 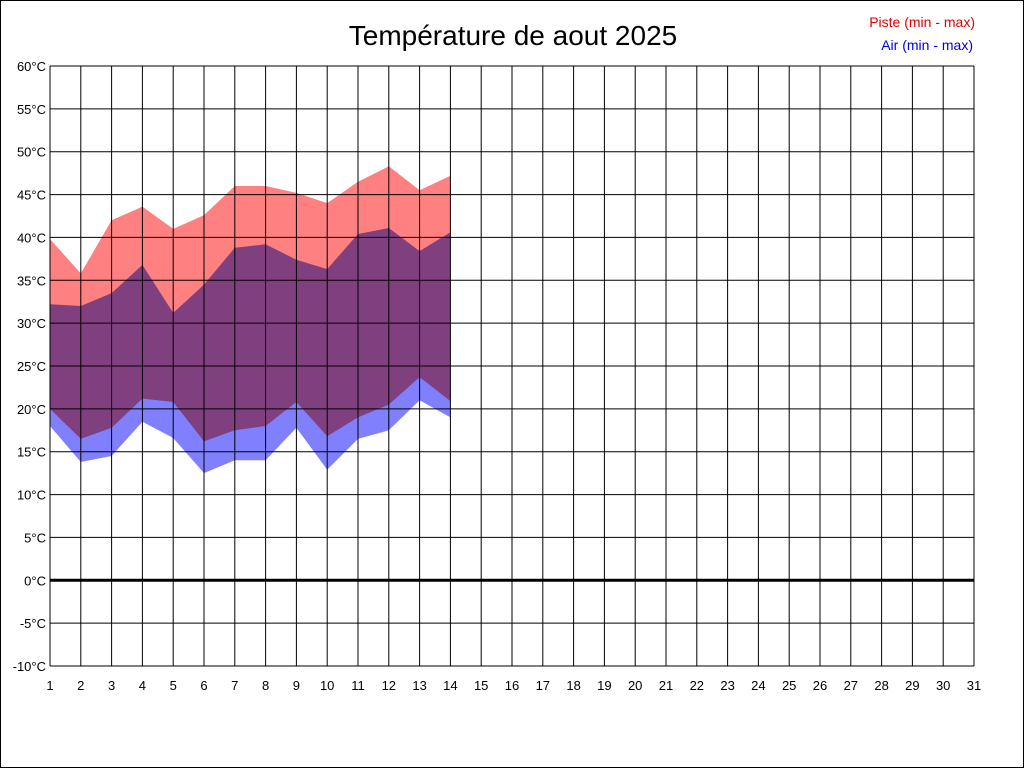 What do you see at coordinates (922, 22) in the screenshot?
I see `legend-piste: Piste (min - max)` at bounding box center [922, 22].